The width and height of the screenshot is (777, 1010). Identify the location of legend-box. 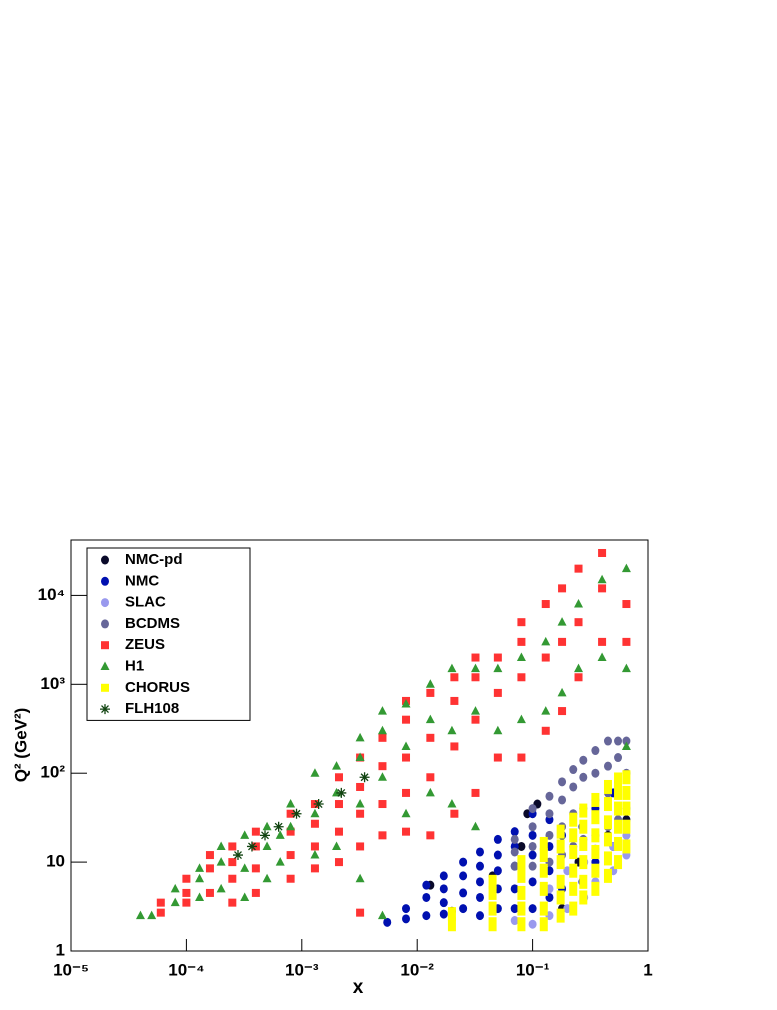
(168, 634).